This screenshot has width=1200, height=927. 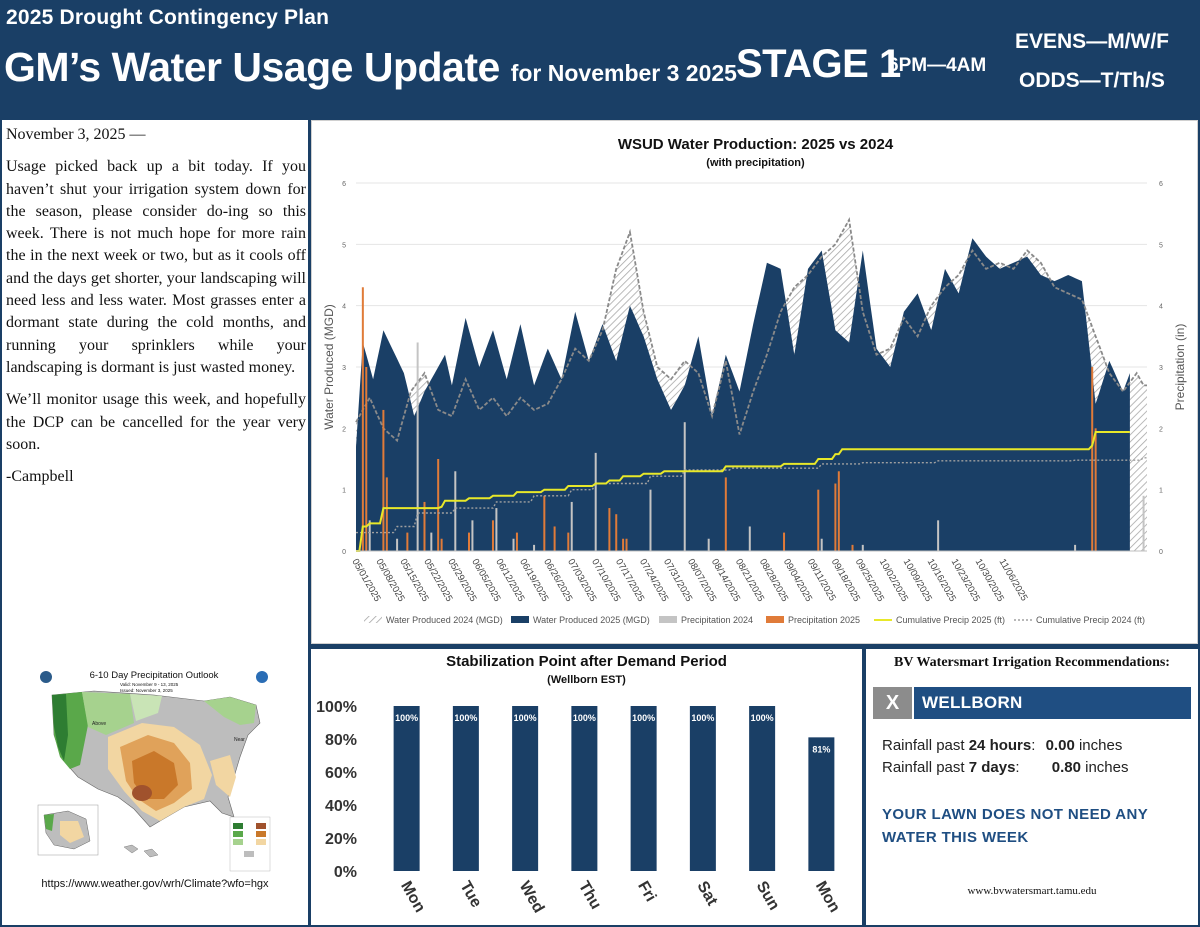 What do you see at coordinates (992, 767) in the screenshot?
I see `rainfall-7d-period: 7 days` at bounding box center [992, 767].